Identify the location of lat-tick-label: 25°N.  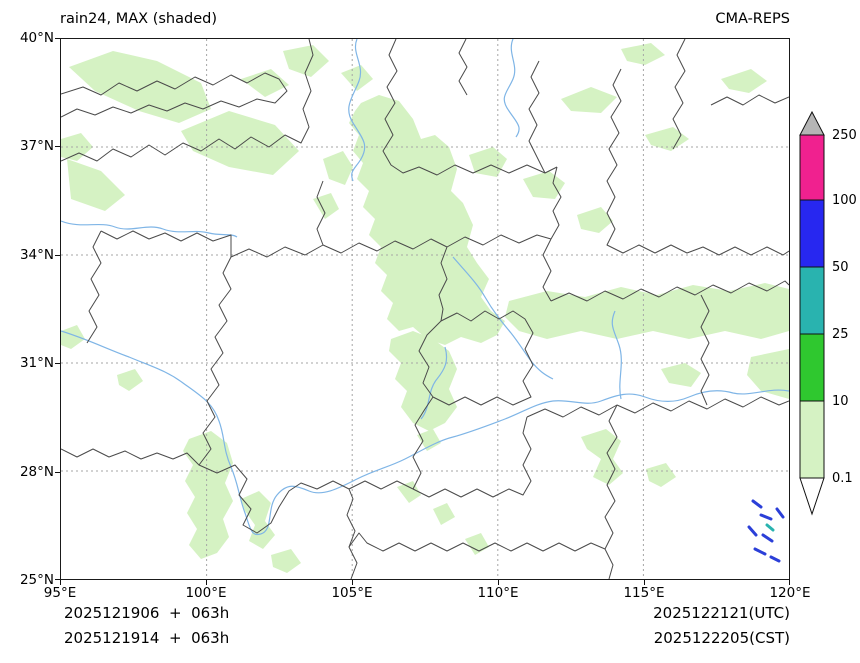
(36, 580).